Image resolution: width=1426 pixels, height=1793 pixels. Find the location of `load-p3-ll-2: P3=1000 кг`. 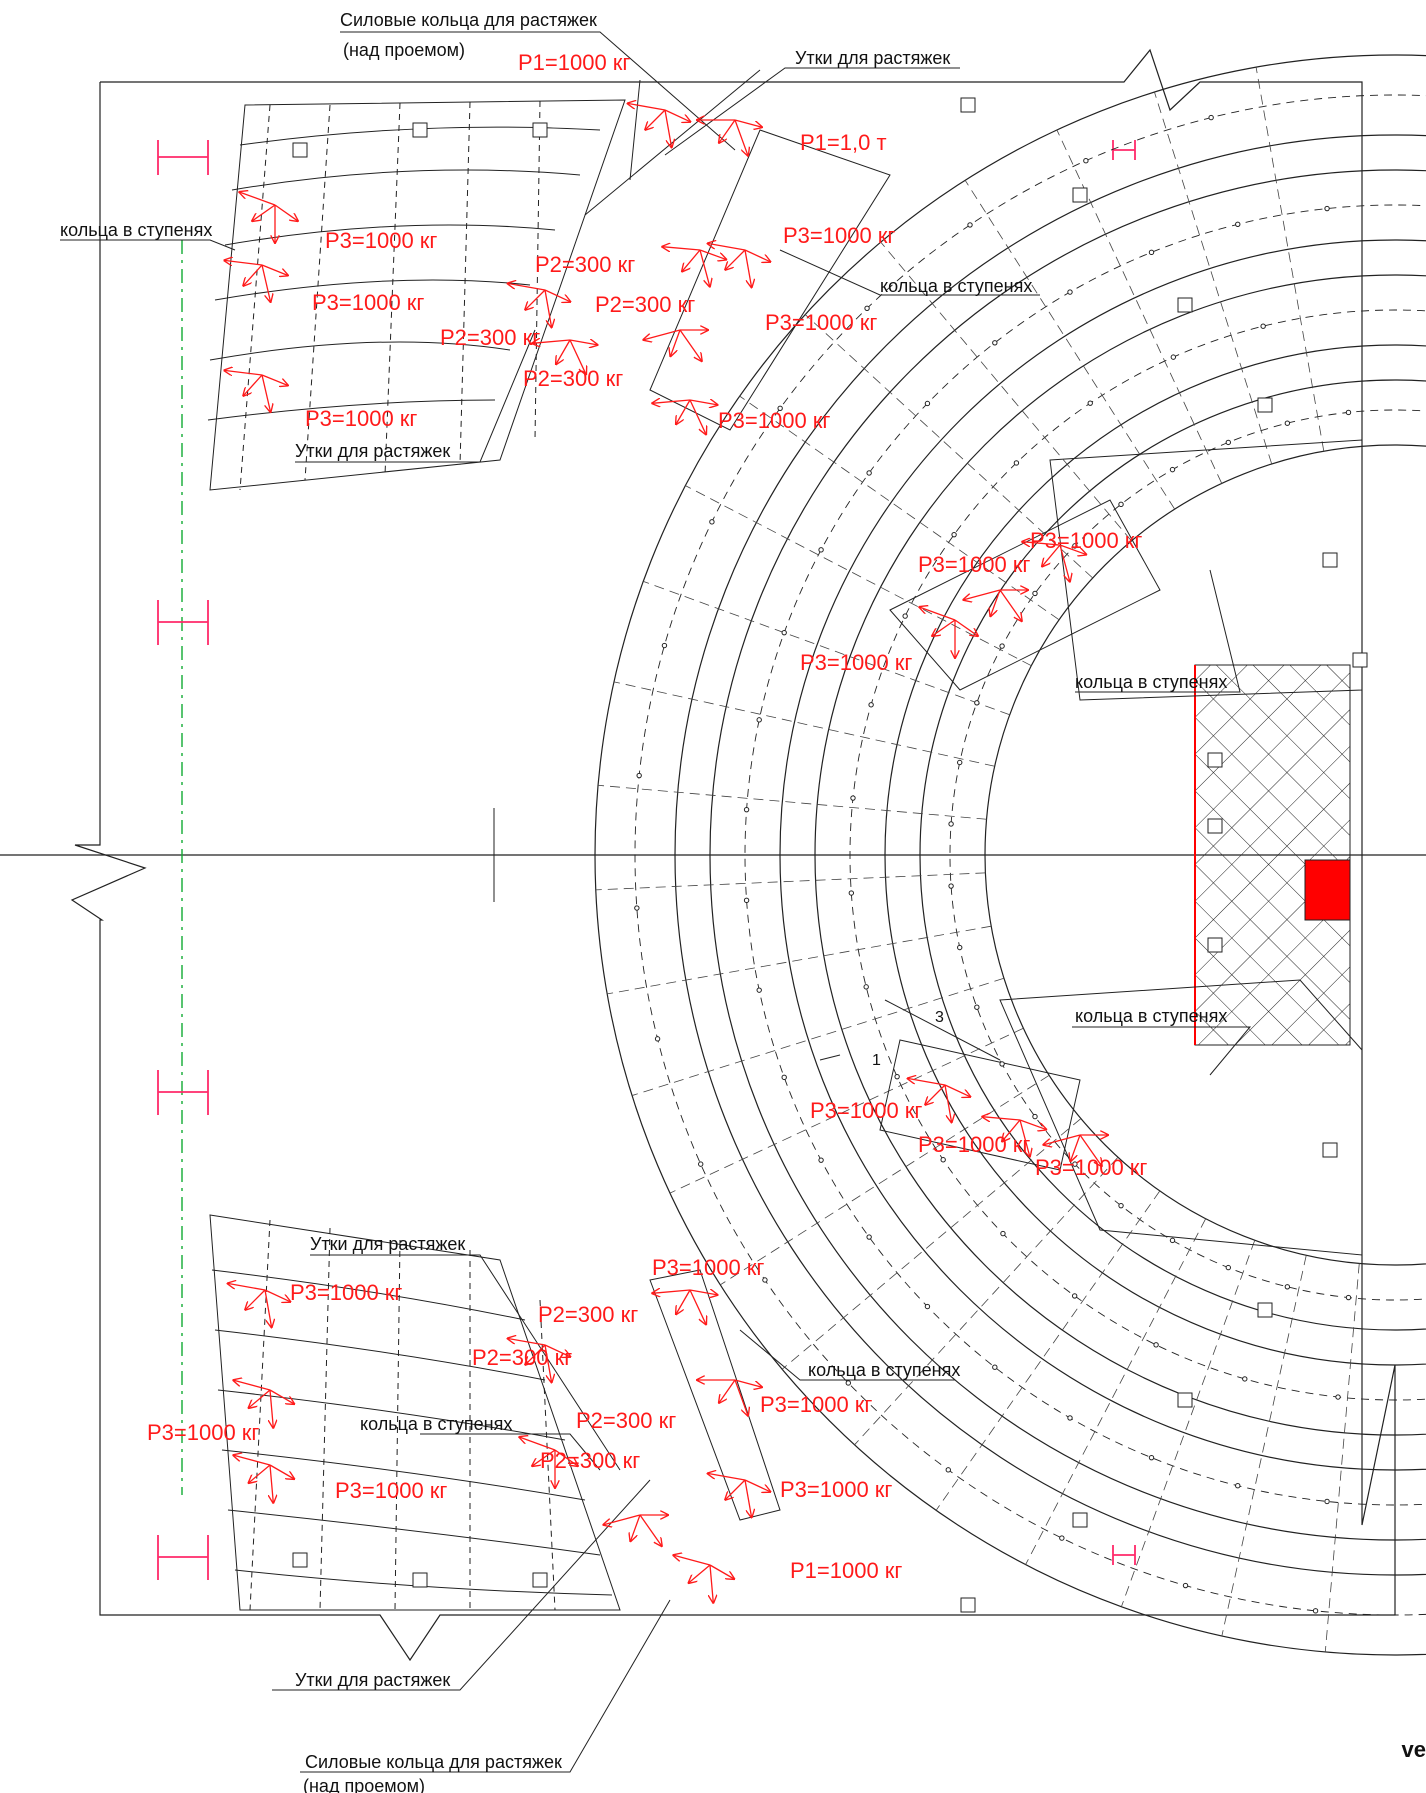

load-p3-ll-2: P3=1000 кг is located at coordinates (203, 1432).